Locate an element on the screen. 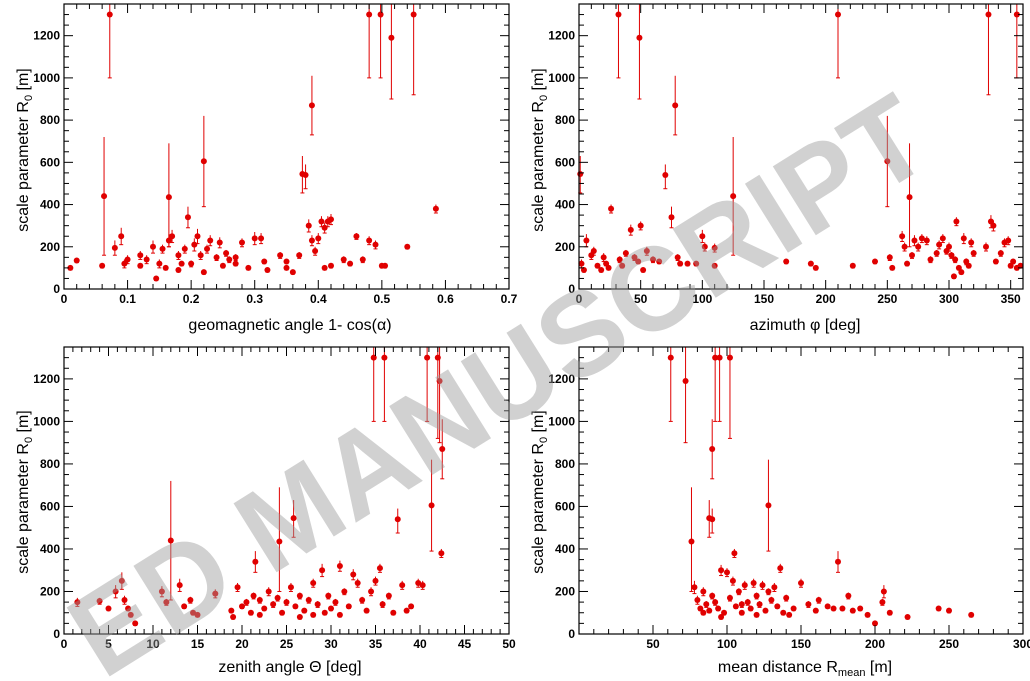 The width and height of the screenshot is (1030, 681). y-tick-label: 1000 is located at coordinates (46, 78).